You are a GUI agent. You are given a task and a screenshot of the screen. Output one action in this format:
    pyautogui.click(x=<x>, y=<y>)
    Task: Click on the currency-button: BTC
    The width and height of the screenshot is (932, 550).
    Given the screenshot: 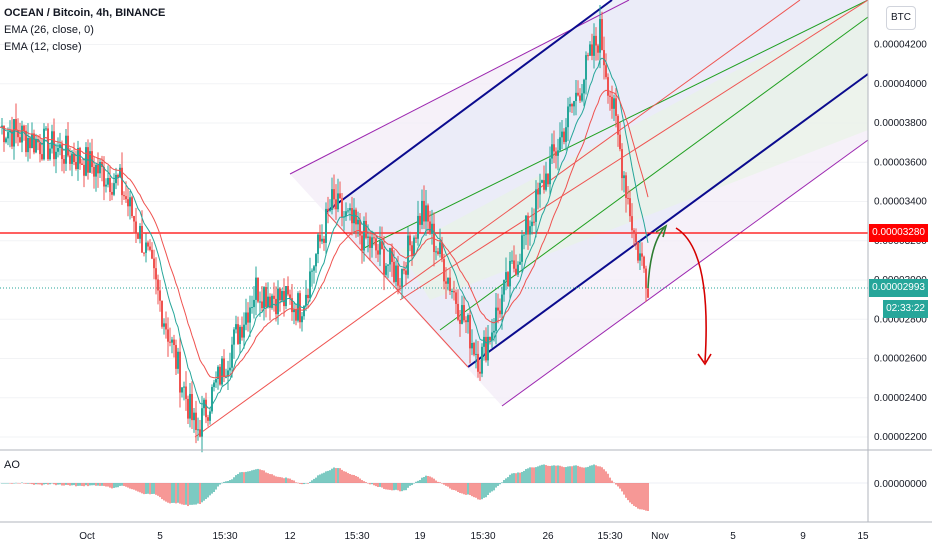 What is the action you would take?
    pyautogui.click(x=901, y=18)
    